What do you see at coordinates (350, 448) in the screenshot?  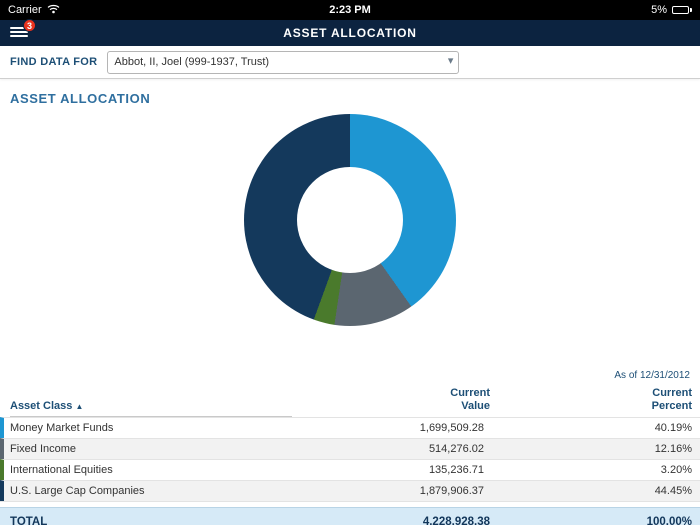 I see `table-row: Fixed Income 514,276.02 12.16%` at bounding box center [350, 448].